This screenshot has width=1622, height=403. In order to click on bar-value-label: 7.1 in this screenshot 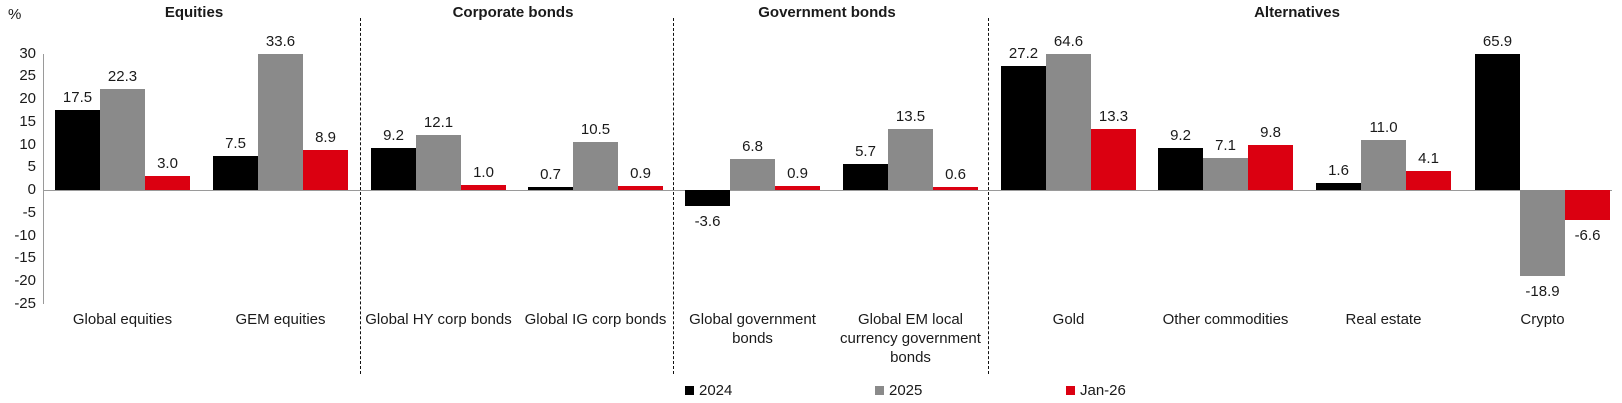, I will do `click(1225, 145)`.